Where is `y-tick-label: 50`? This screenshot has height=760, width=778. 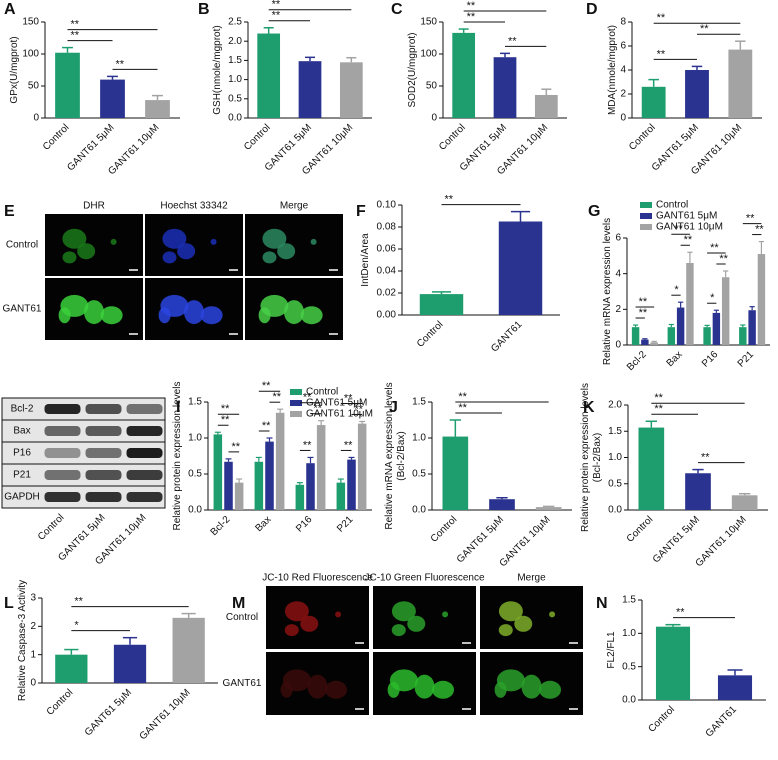
y-tick-label: 50 is located at coordinates (34, 86).